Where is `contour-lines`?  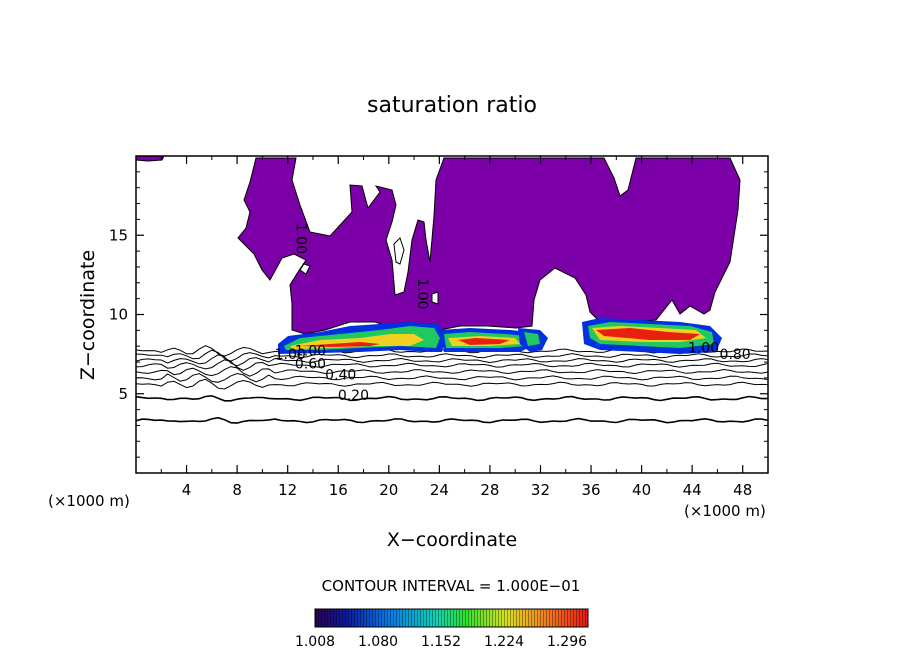
contour-lines is located at coordinates (452, 384).